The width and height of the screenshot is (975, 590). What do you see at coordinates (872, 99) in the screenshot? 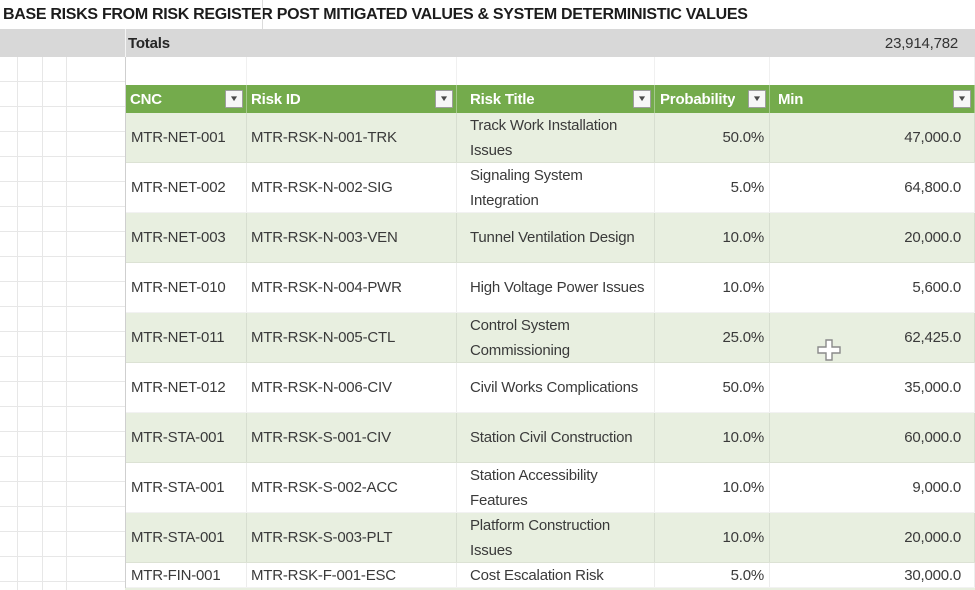
I see `column-header-min: Min ▼` at bounding box center [872, 99].